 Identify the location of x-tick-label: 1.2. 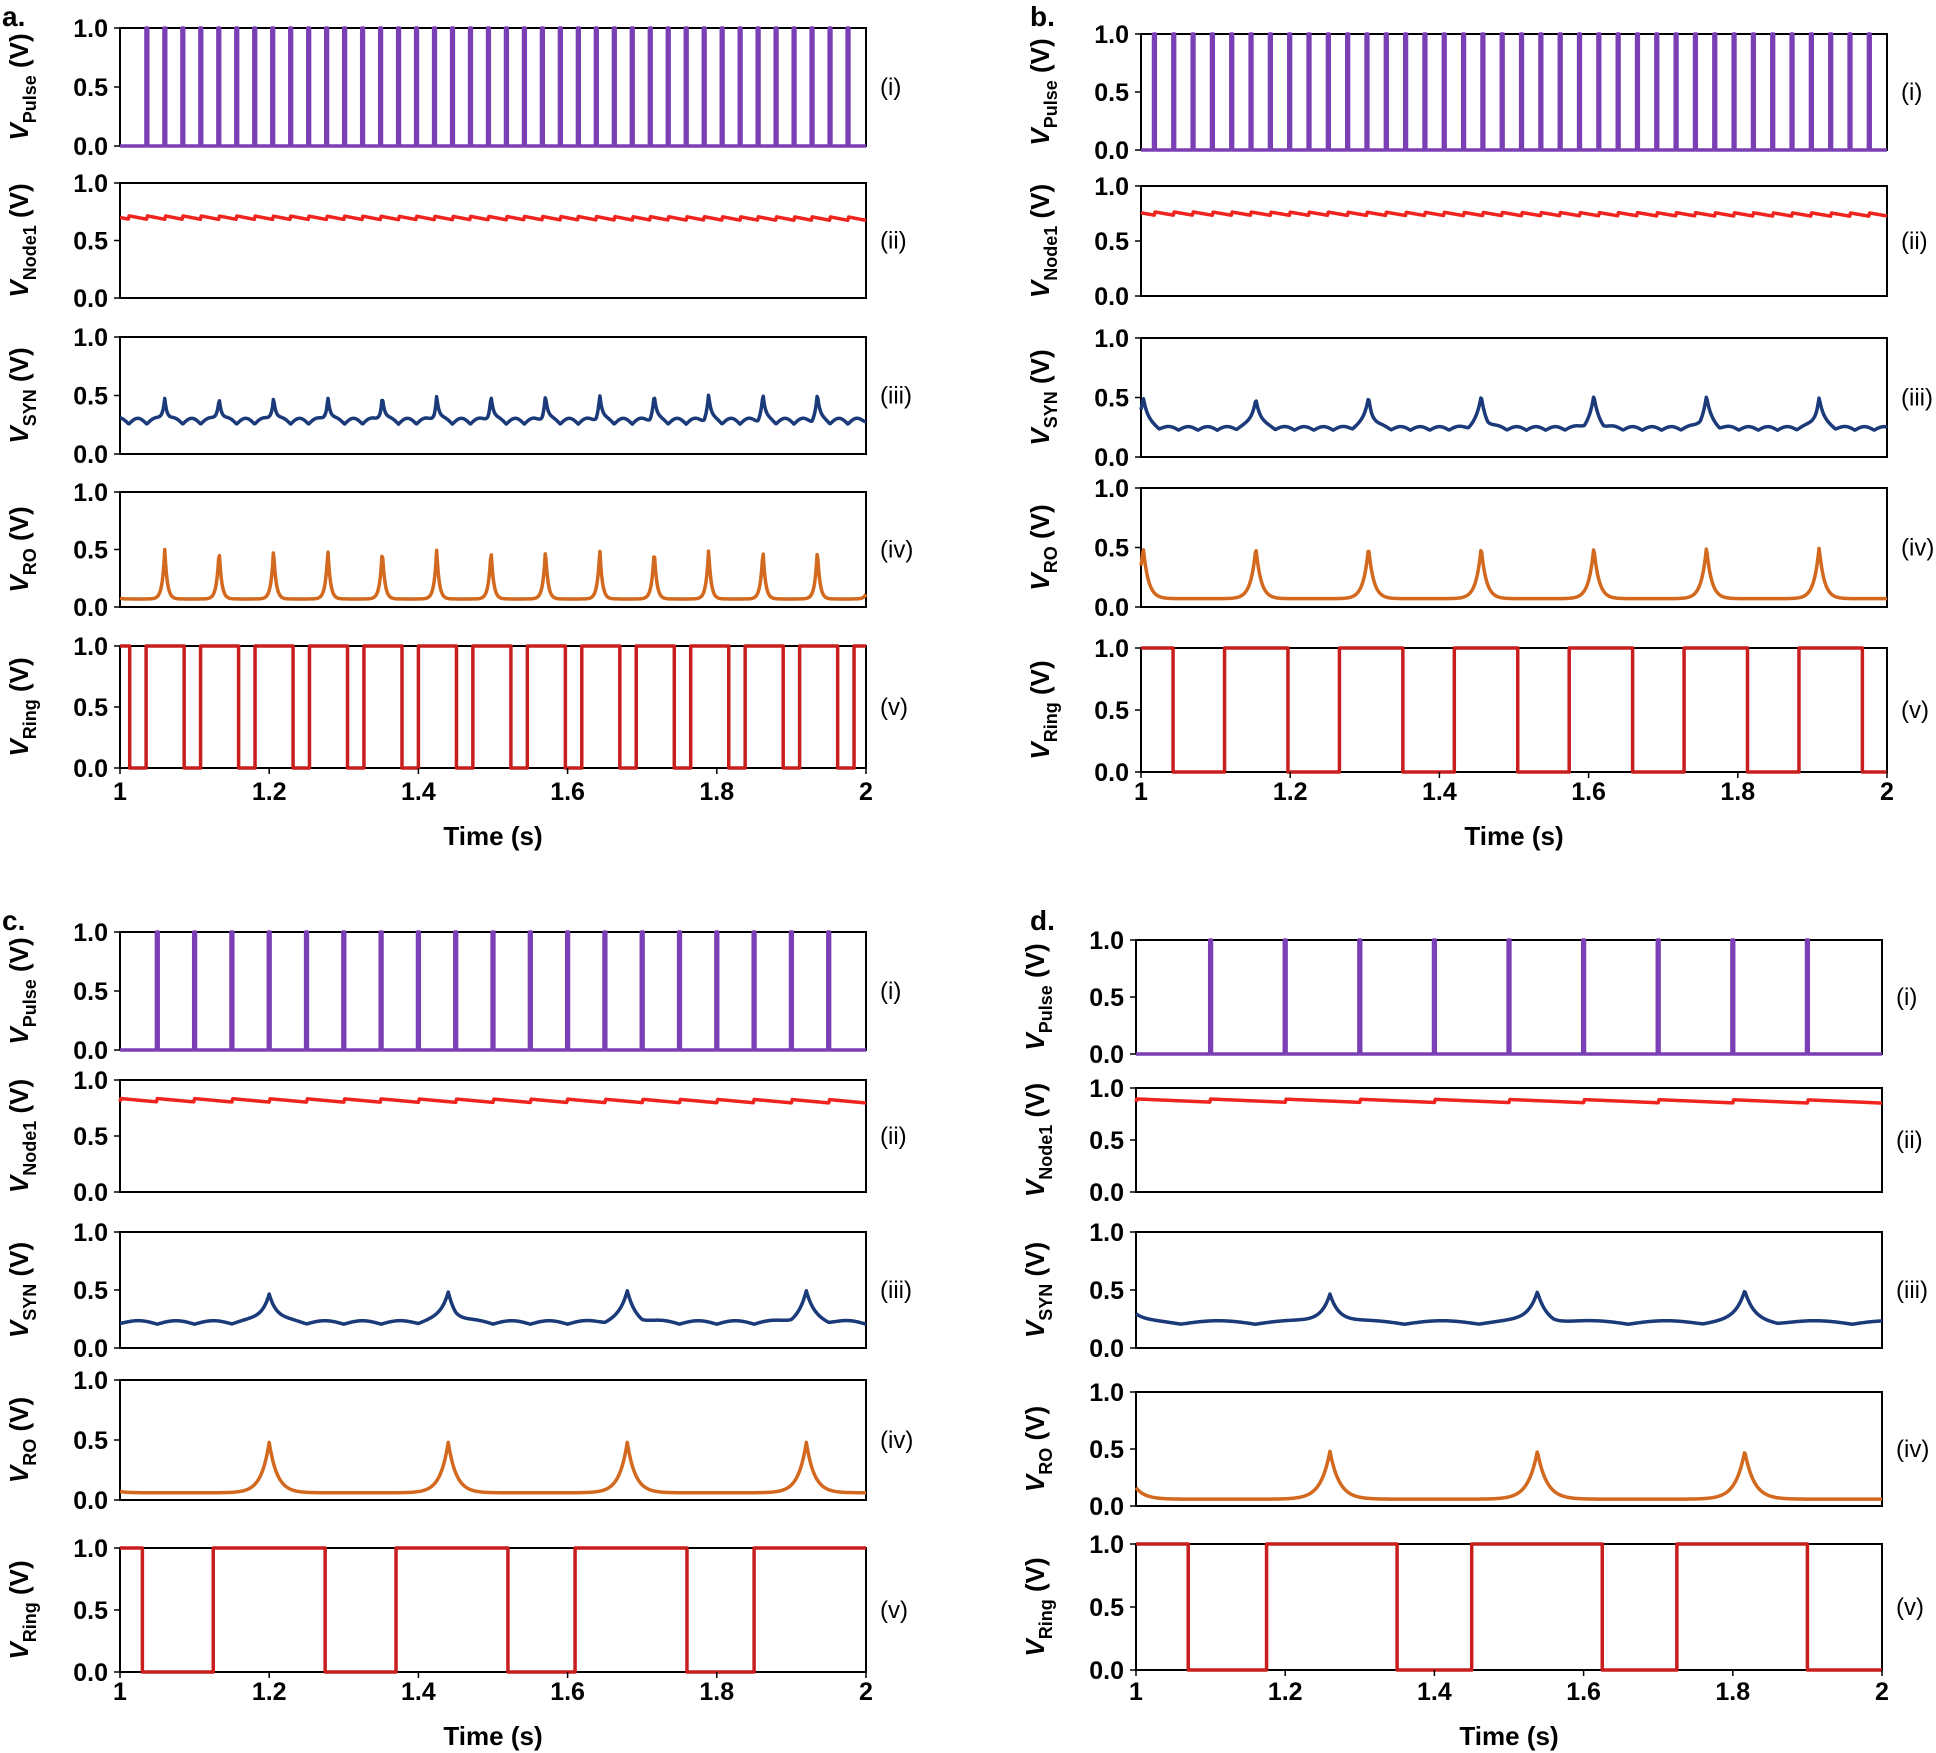
(269, 792).